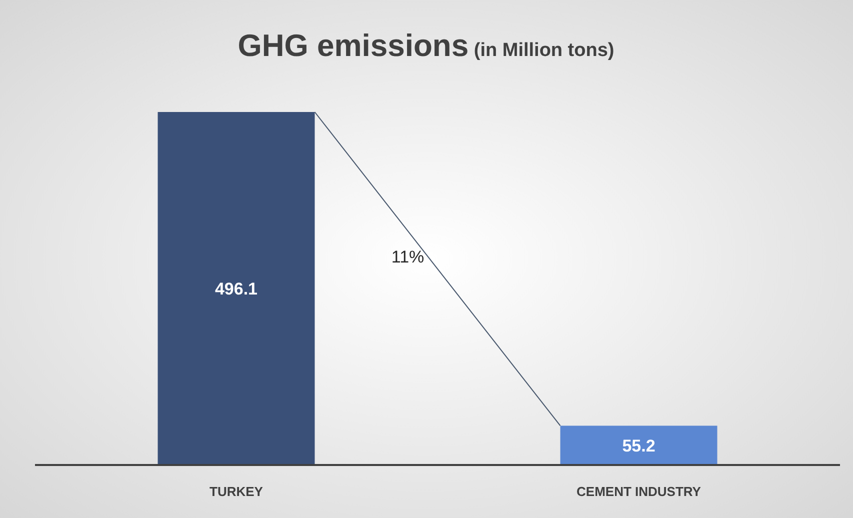 The height and width of the screenshot is (518, 853). Describe the element at coordinates (236, 289) in the screenshot. I see `data-label: 496.1` at that location.